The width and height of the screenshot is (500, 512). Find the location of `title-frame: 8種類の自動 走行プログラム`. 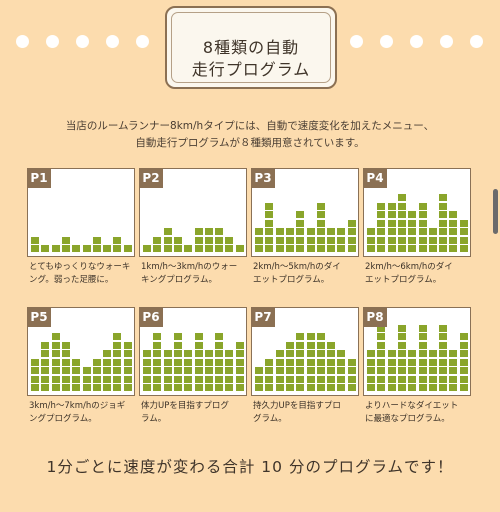

title-frame: 8種類の自動 走行プログラム is located at coordinates (251, 47).